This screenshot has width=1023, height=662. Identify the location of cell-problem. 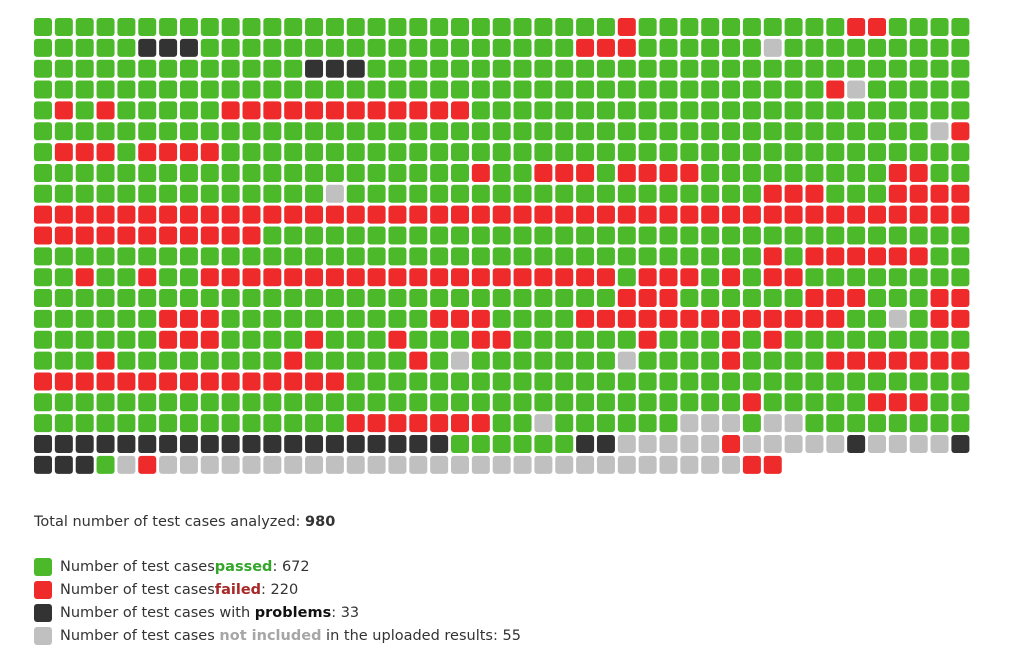
(230, 444).